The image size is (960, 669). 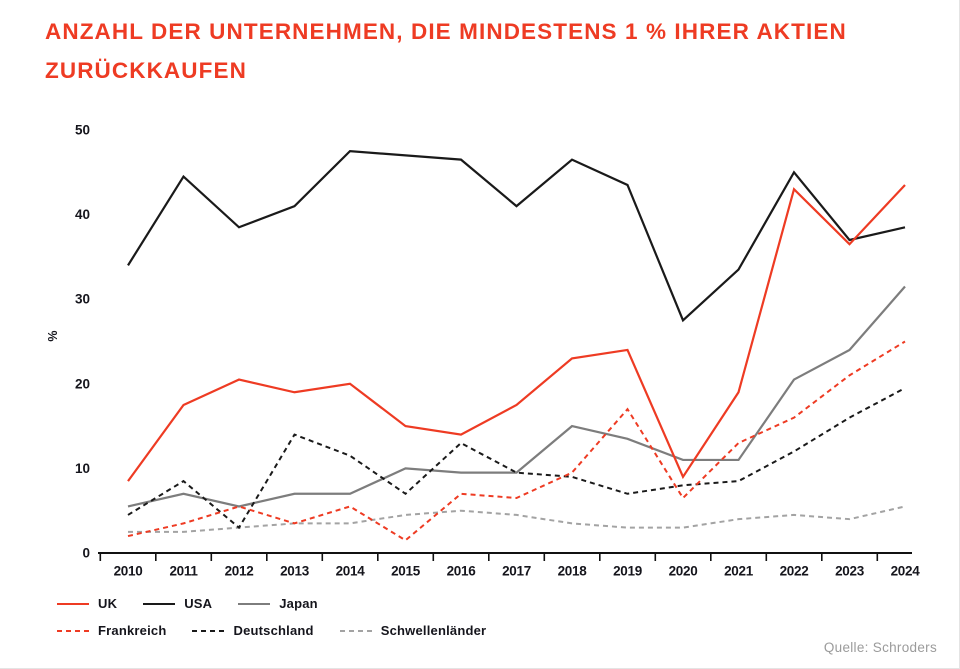 I want to click on legend-item-deutschland: Deutschland, so click(x=253, y=630).